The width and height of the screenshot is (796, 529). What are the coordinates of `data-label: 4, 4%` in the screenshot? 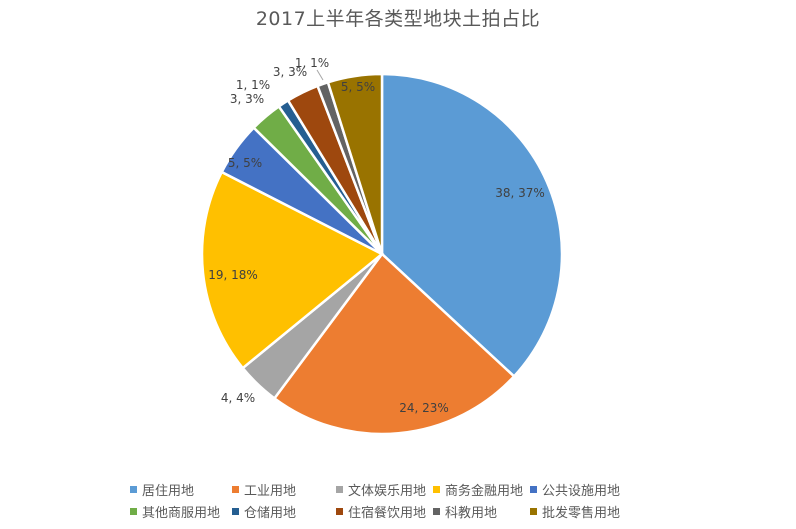 It's located at (238, 398).